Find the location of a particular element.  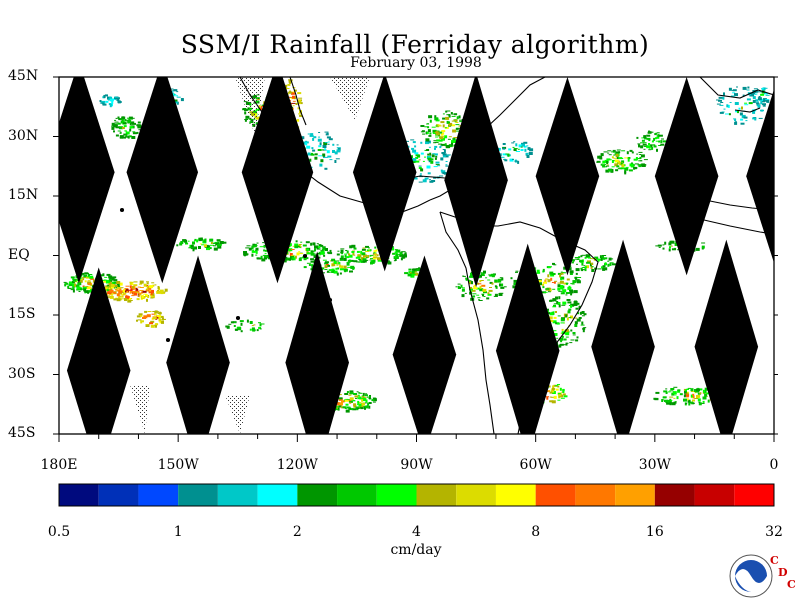

noaa-logo-icon is located at coordinates (751, 576).